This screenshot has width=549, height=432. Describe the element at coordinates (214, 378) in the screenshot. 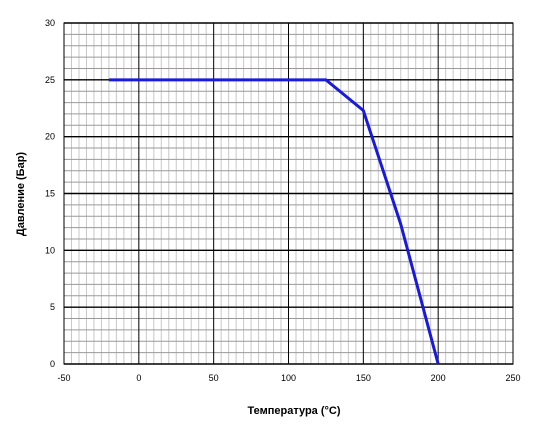

I see `x-tick-label: 50` at that location.